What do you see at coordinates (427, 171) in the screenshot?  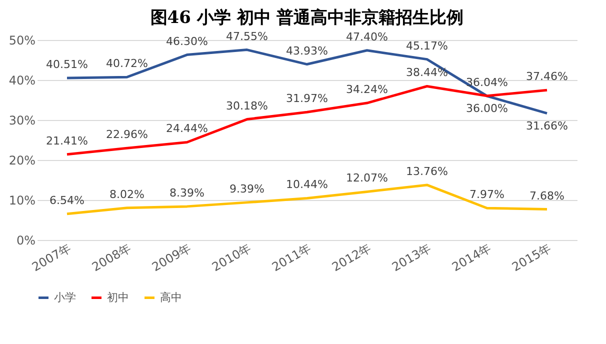 I see `data-label: 13.76%` at bounding box center [427, 171].